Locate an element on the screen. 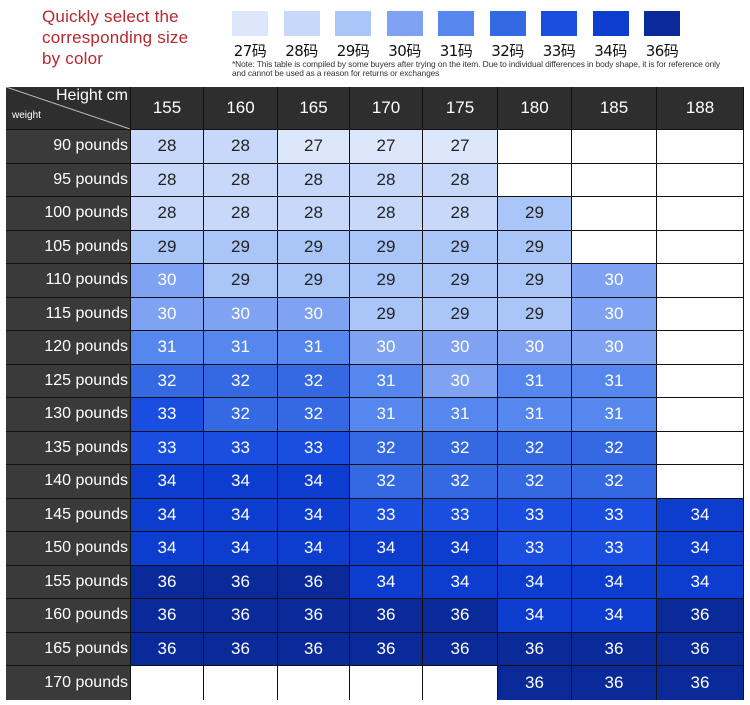 This screenshot has width=750, height=705. height-header: 170 is located at coordinates (386, 108).